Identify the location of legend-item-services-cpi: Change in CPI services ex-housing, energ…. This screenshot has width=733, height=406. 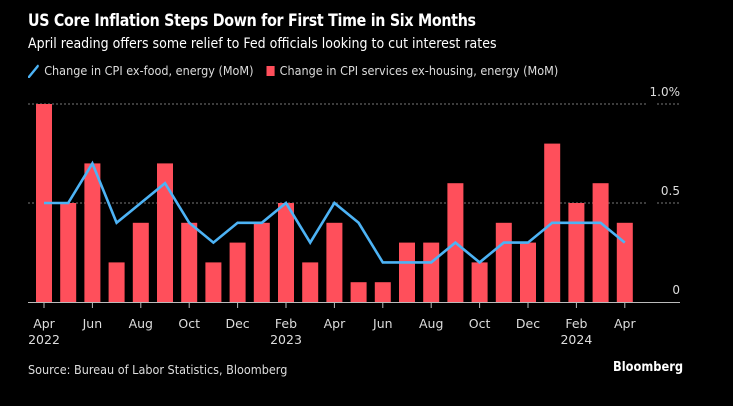
(412, 70).